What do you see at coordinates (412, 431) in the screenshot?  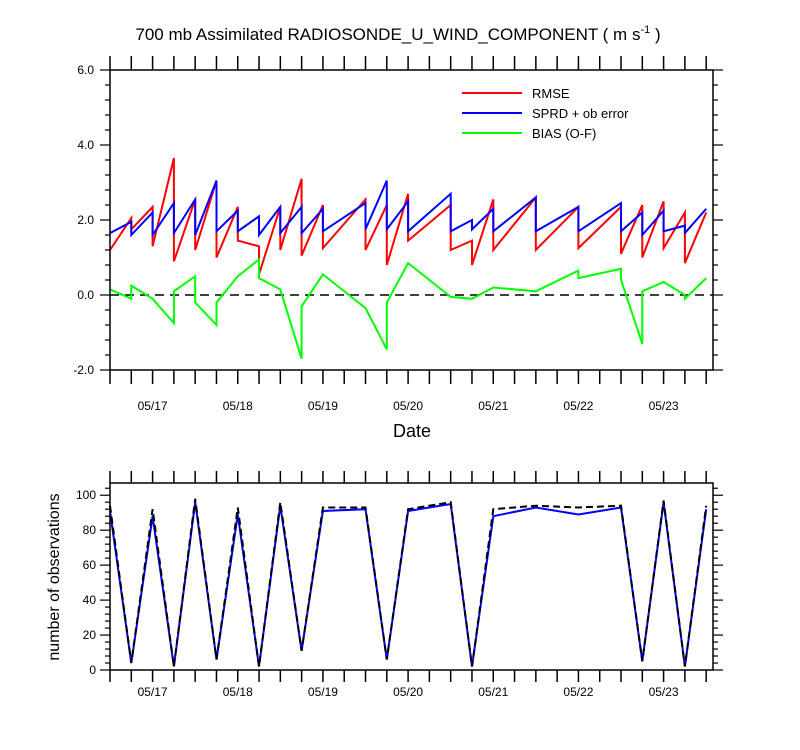 I see `x-axis-title: Date` at bounding box center [412, 431].